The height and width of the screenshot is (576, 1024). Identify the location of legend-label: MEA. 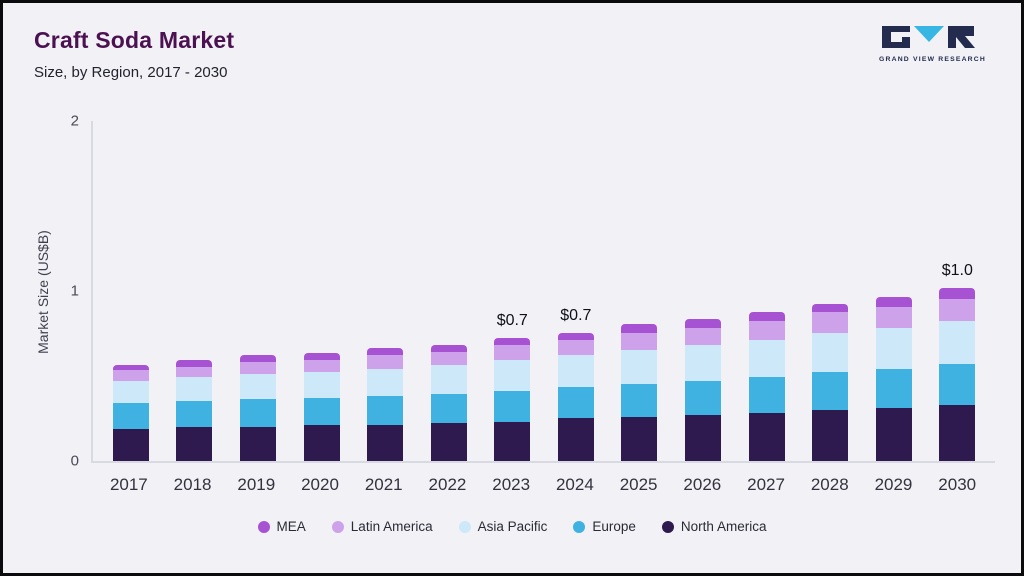
(291, 526).